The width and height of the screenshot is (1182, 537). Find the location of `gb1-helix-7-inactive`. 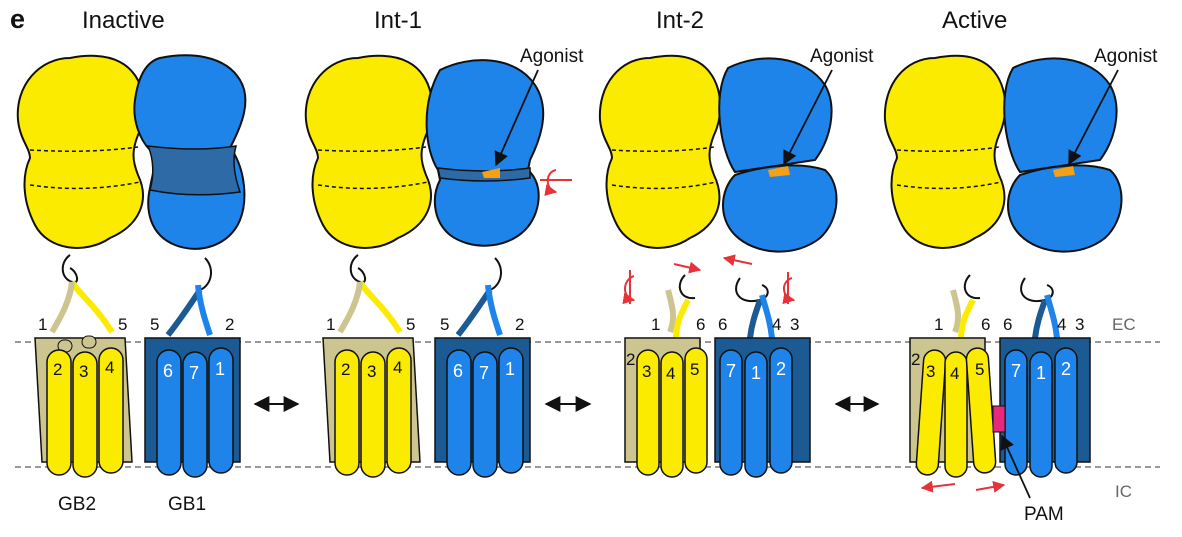

gb1-helix-7-inactive is located at coordinates (195, 414).